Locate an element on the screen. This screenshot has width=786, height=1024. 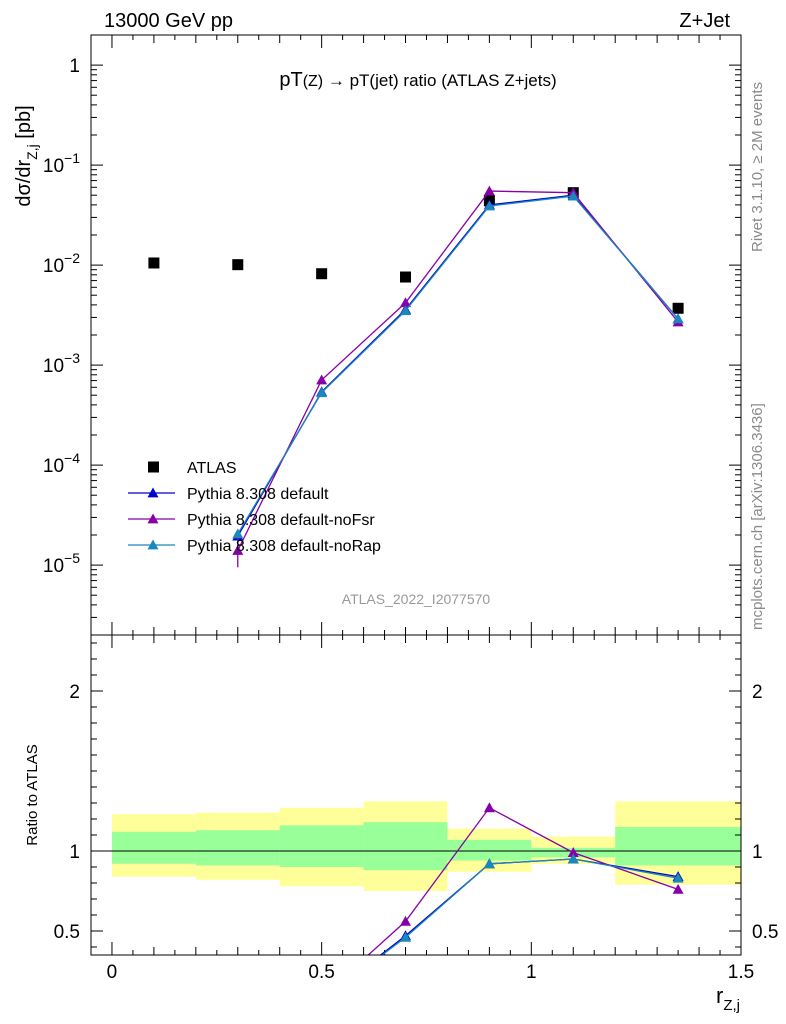
main-y-tick-label: 10⁻¹ is located at coordinates (61, 163).